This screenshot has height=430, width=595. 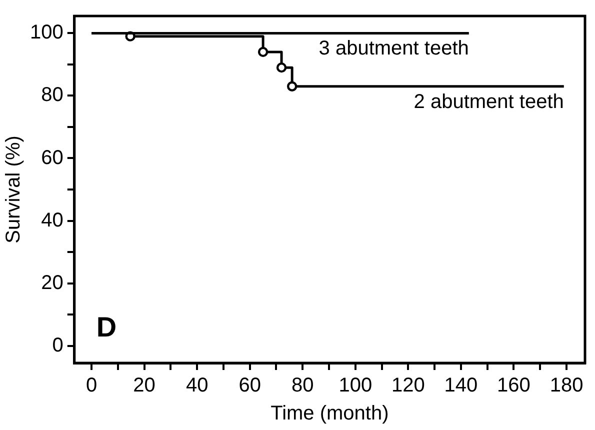 What do you see at coordinates (489, 101) in the screenshot?
I see `series-label: 2 abutment teeth` at bounding box center [489, 101].